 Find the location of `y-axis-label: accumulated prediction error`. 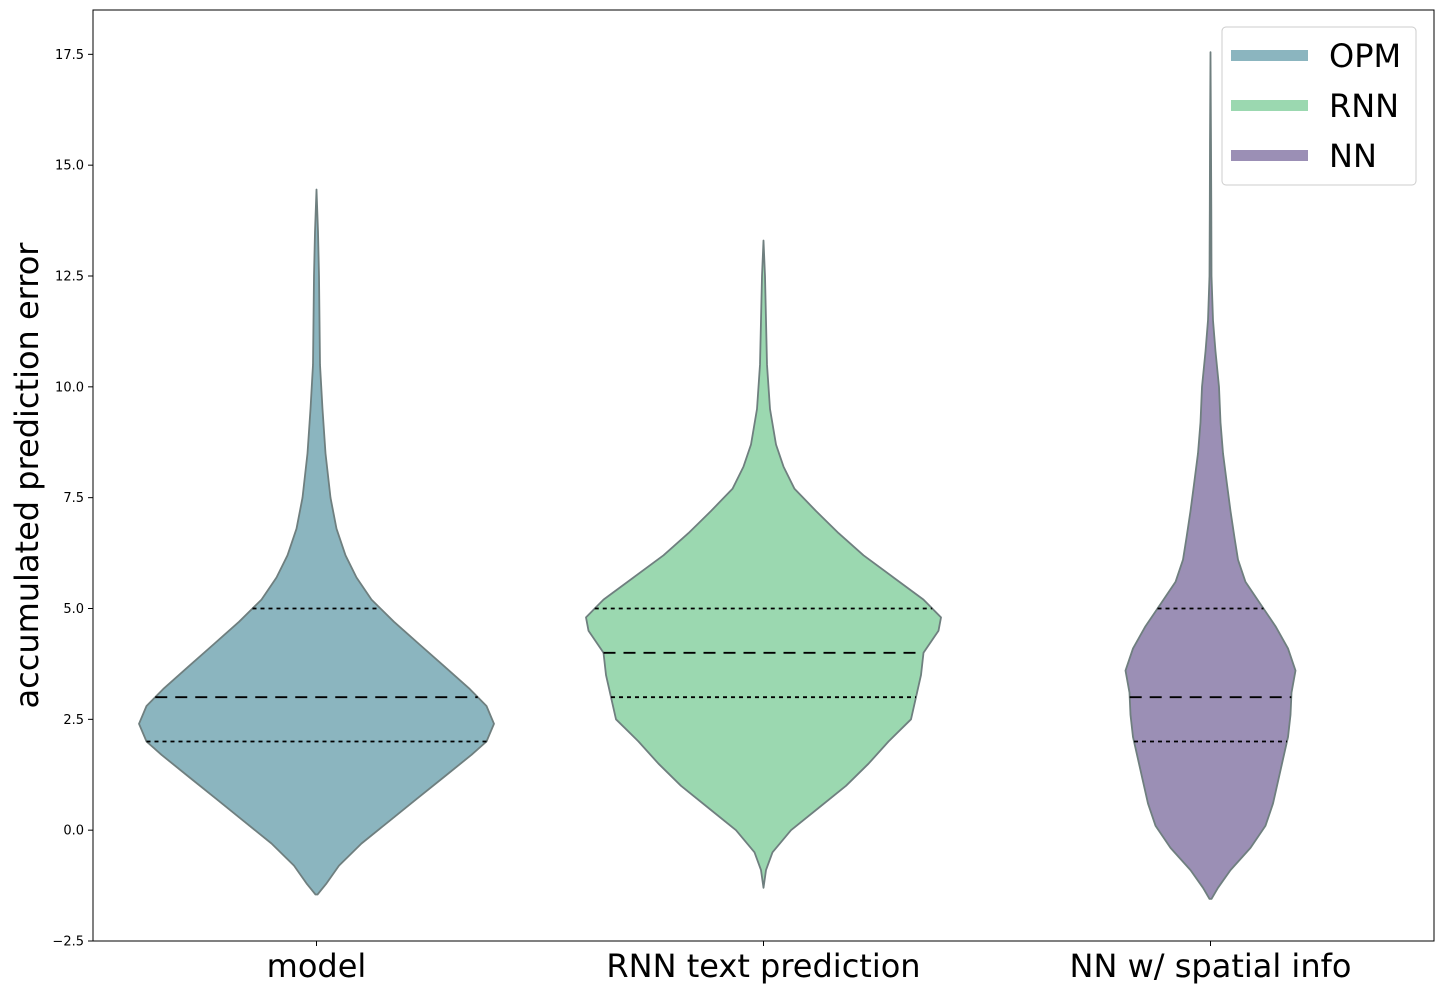

y-axis-label: accumulated prediction error is located at coordinates (27, 475).